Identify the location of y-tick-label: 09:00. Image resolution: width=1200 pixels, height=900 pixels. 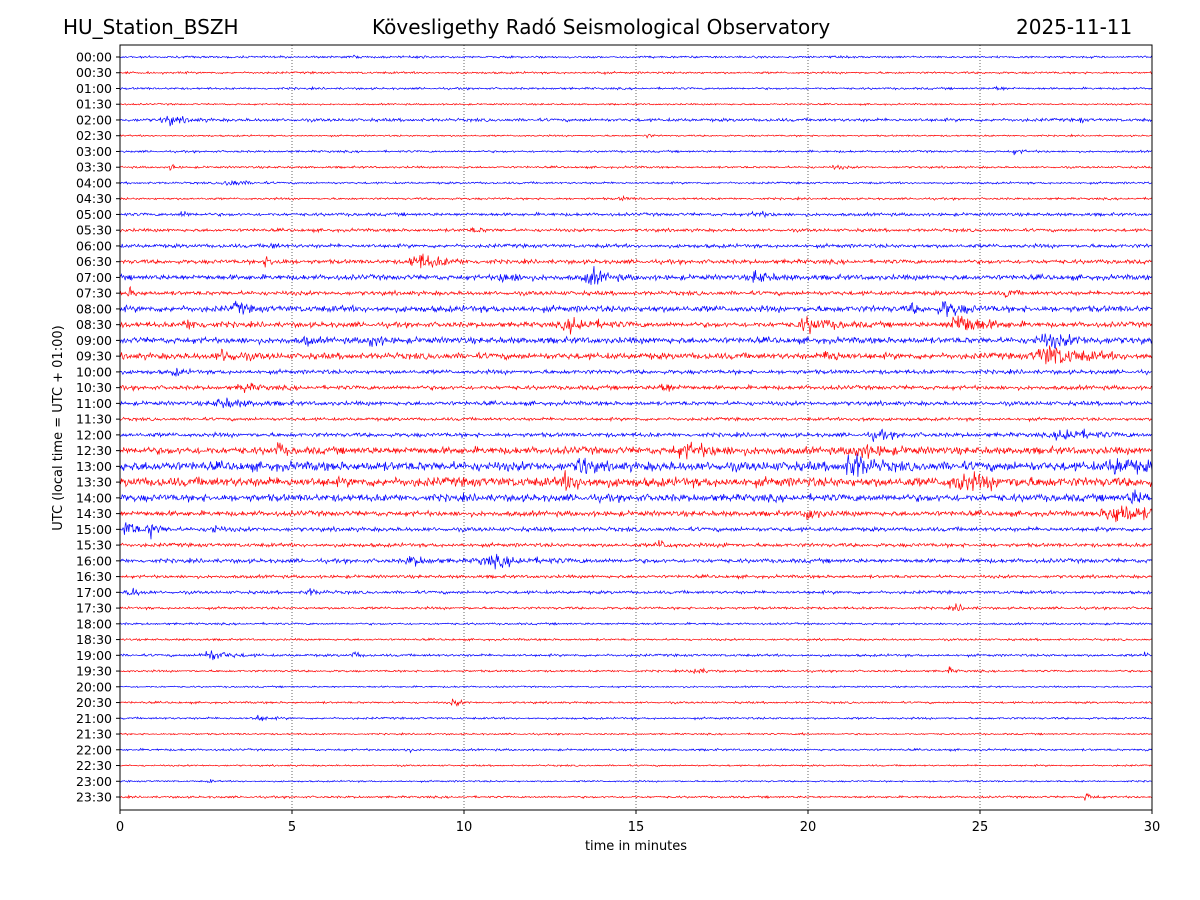
(94, 340).